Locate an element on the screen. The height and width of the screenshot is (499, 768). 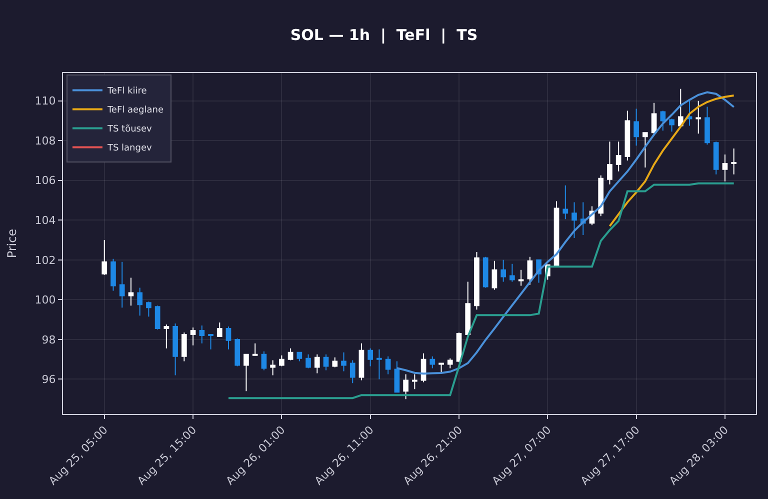
y-axis-title: Price is located at coordinates (12, 243).